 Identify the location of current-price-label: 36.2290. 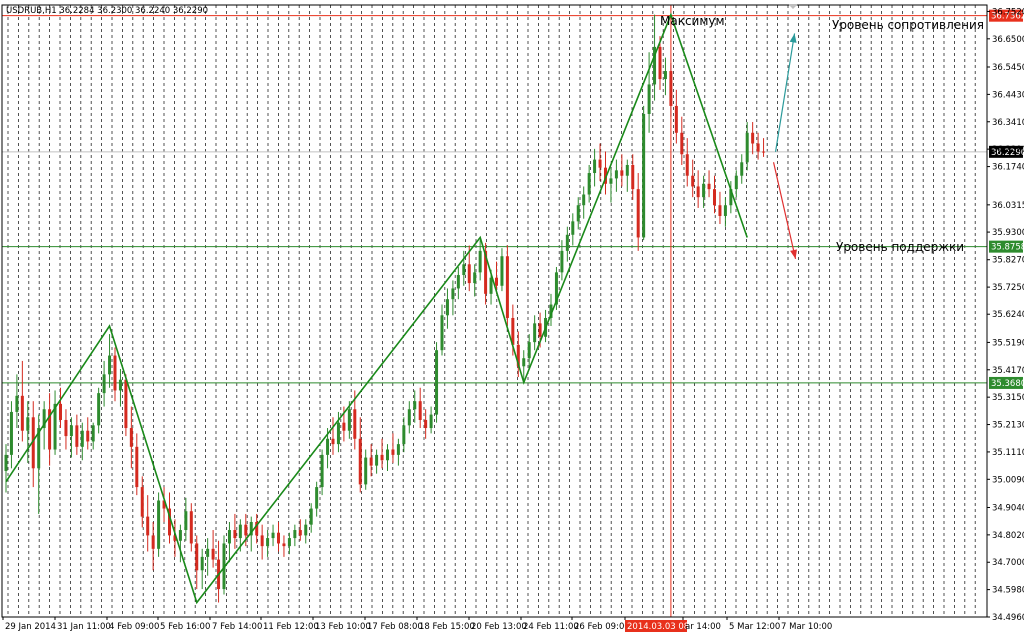
(1007, 153).